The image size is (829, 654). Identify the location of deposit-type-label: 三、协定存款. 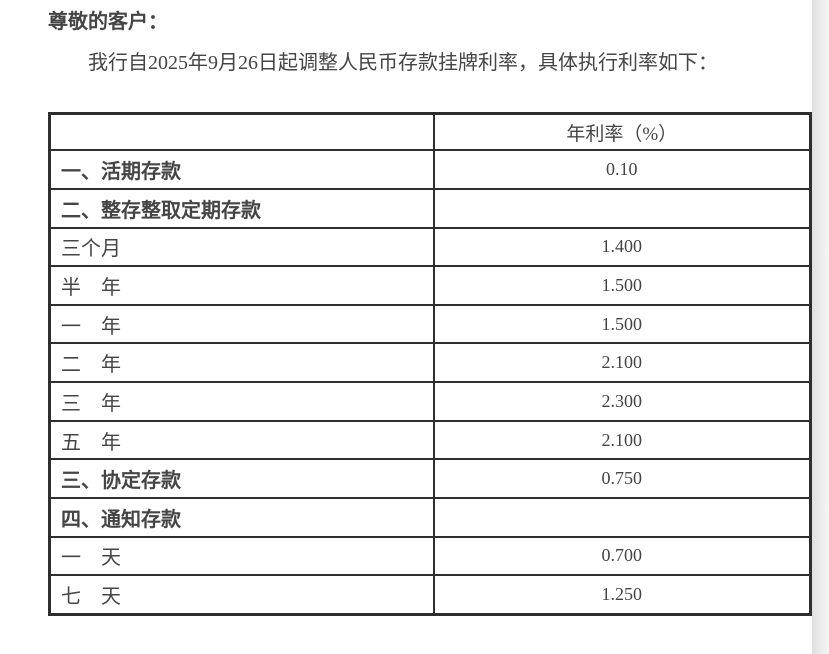
(241, 478).